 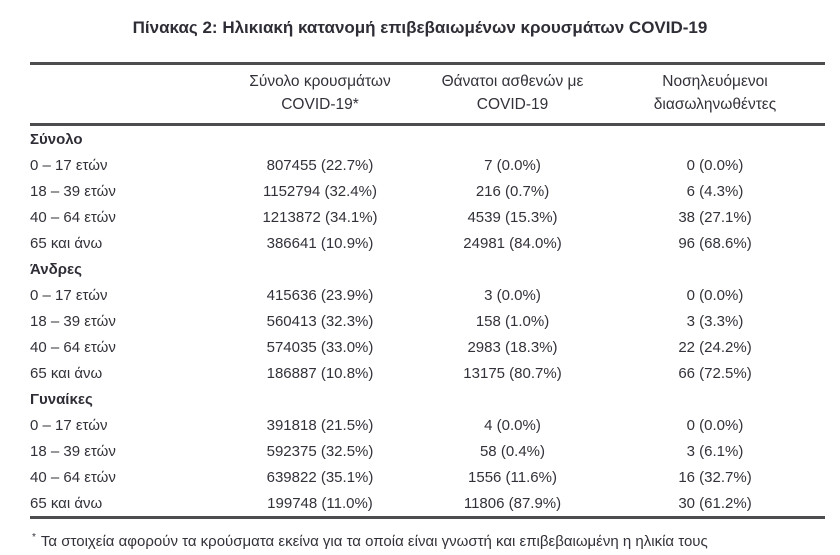 I want to click on intubated-cell: 3 (3.3%), so click(x=715, y=321).